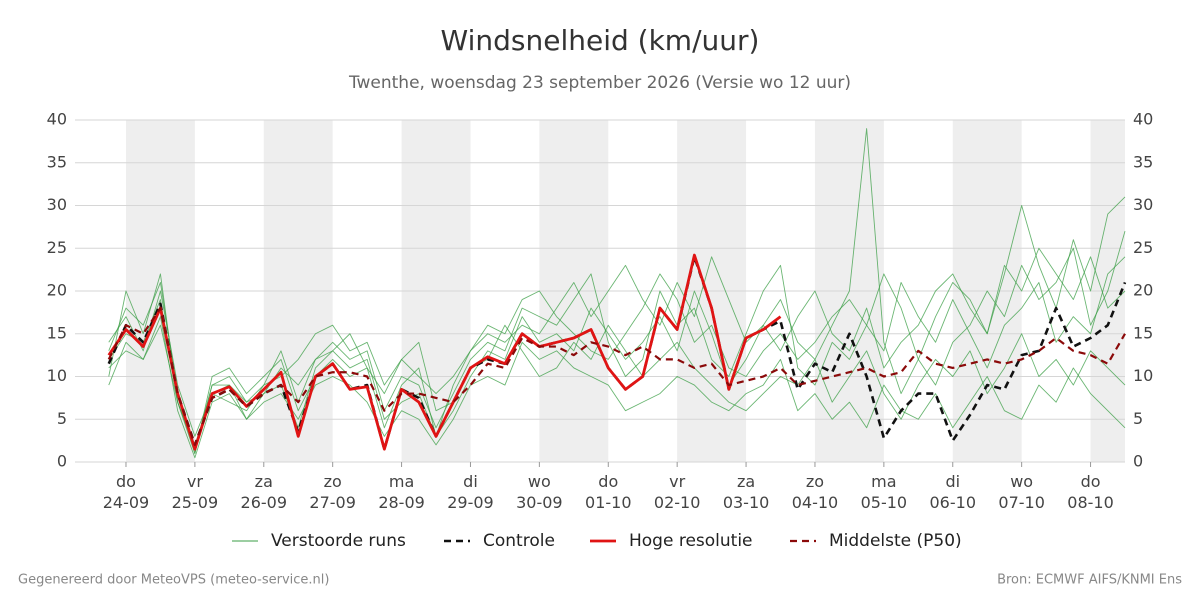 Image resolution: width=1200 pixels, height=604 pixels. What do you see at coordinates (953, 492) in the screenshot?
I see `x-tick-label: di 06-10` at bounding box center [953, 492].